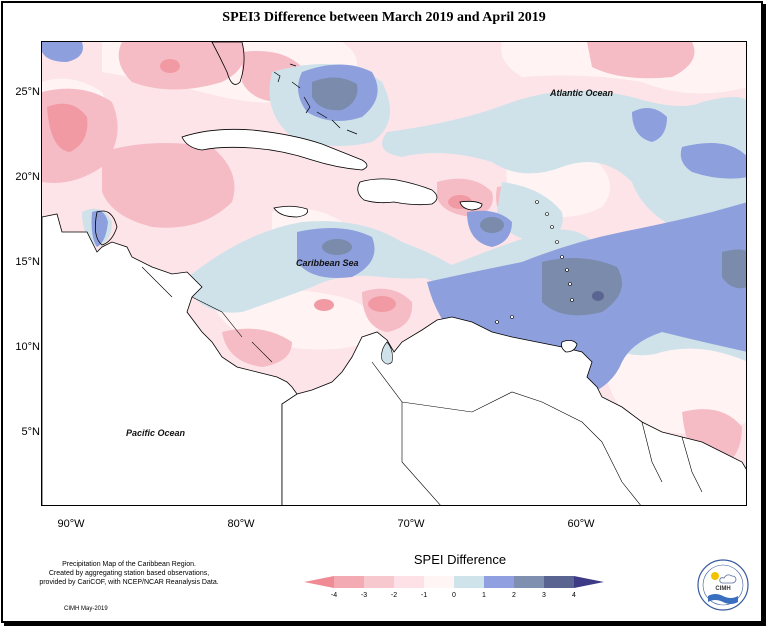 The image size is (768, 628). I want to click on legend-tick-label: 0, so click(454, 595).